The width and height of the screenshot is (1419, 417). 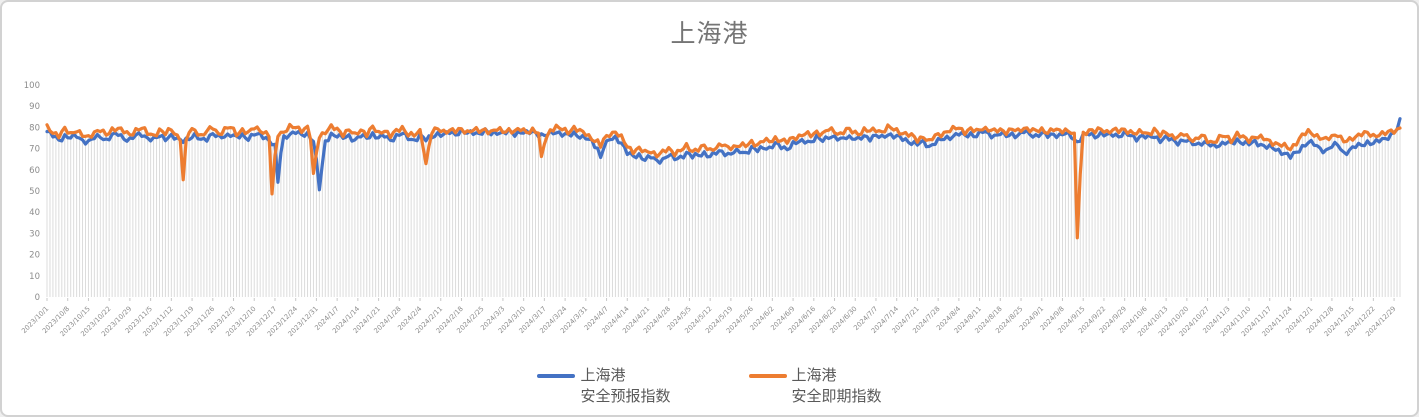 What do you see at coordinates (709, 386) in the screenshot?
I see `chart-legend: 上海港 安全预报指数 上海港 安全即期指数` at bounding box center [709, 386].